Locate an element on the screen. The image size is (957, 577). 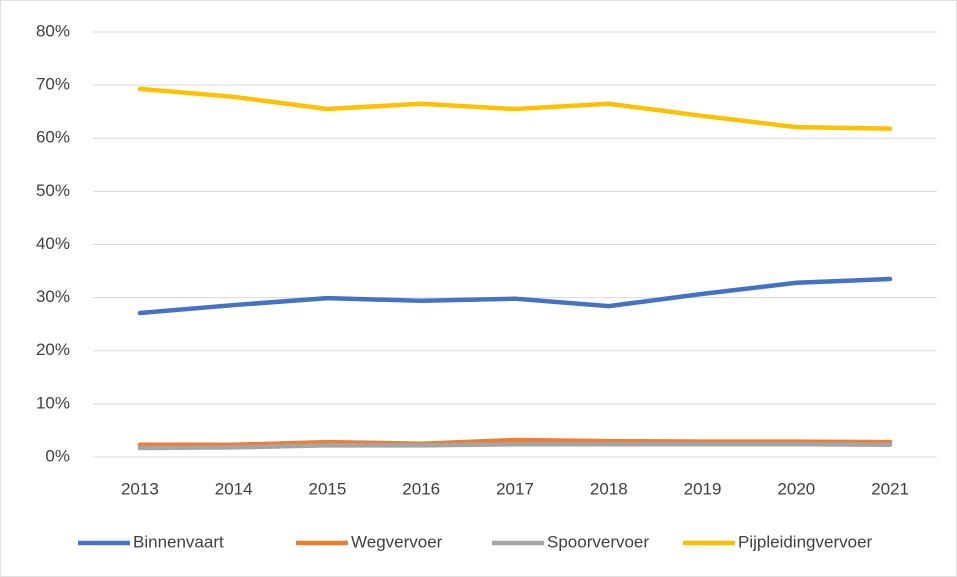
legend-label: Pijpleidingvervoer is located at coordinates (805, 541).